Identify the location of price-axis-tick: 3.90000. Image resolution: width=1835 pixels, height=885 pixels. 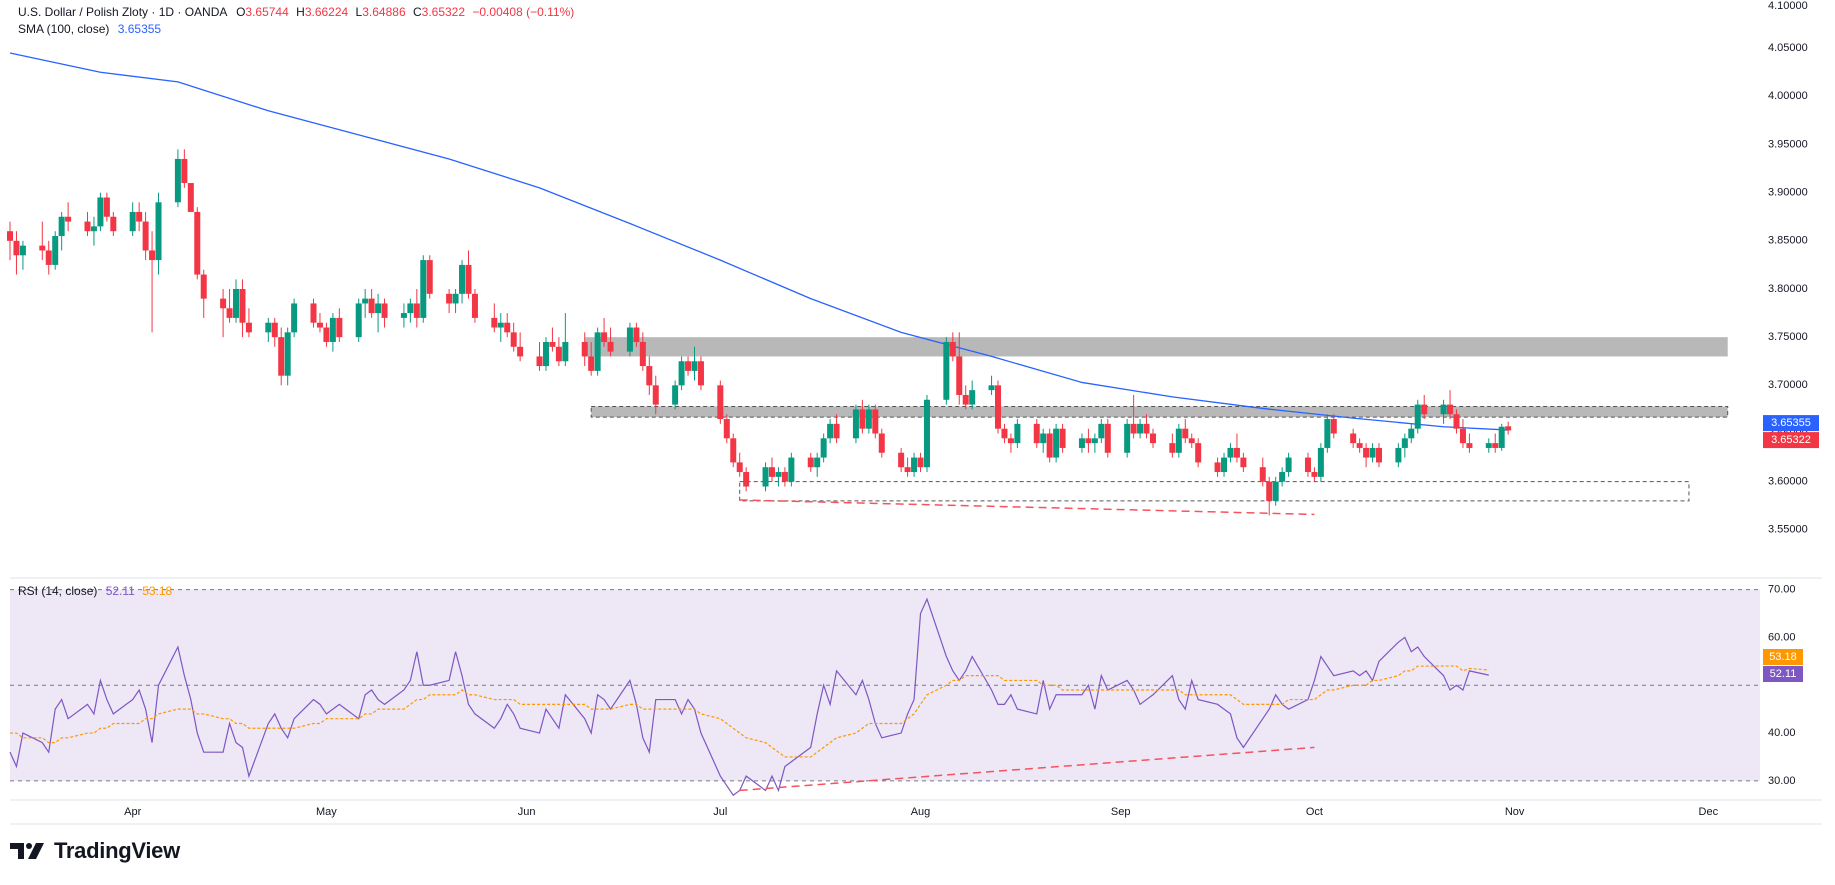
(1788, 193).